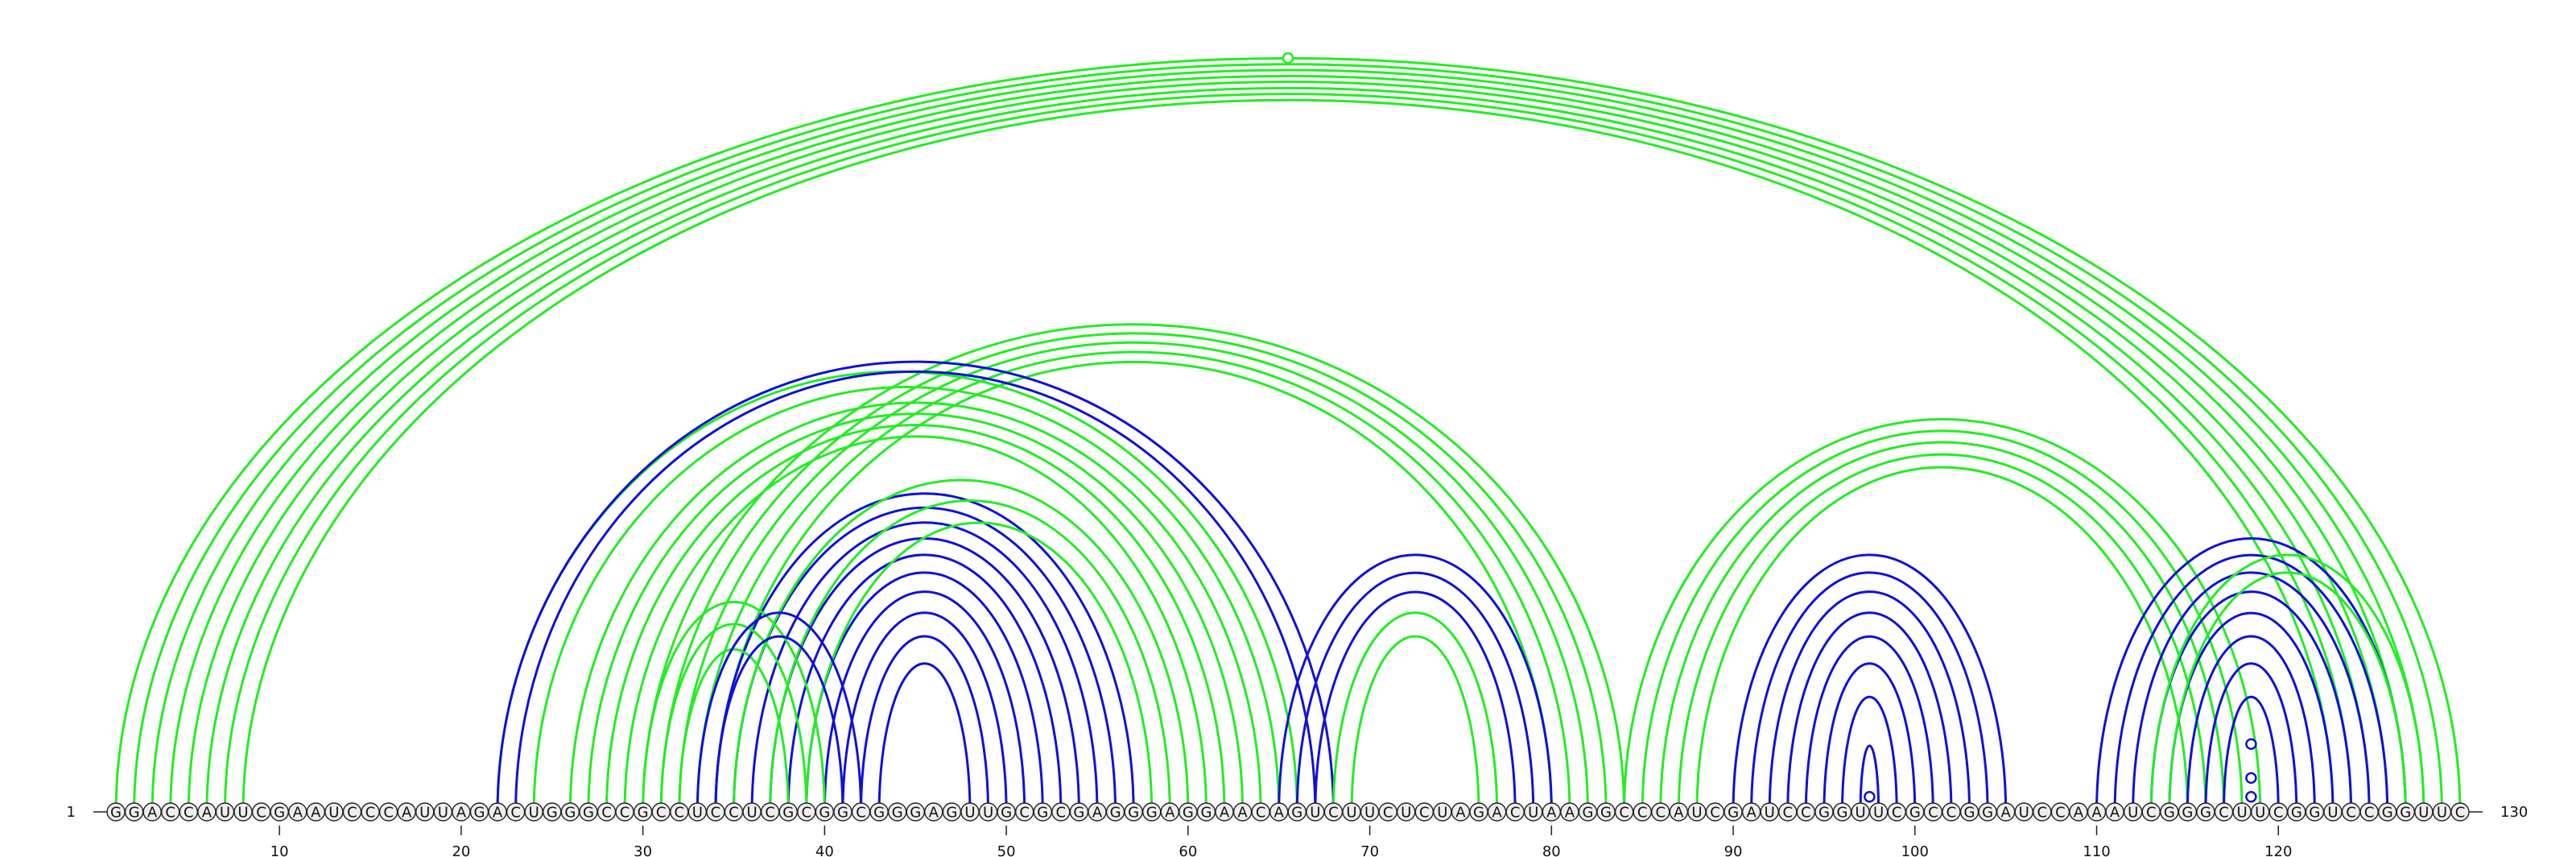  What do you see at coordinates (71, 812) in the screenshot?
I see `sequence-start-label: 1` at bounding box center [71, 812].